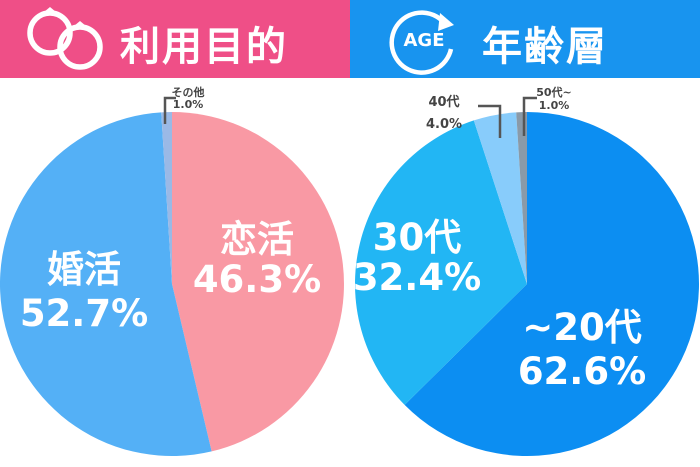 Image resolution: width=700 pixels, height=467 pixels. Describe the element at coordinates (84, 269) in the screenshot. I see `purpose-slice-1-label: 婚活` at that location.